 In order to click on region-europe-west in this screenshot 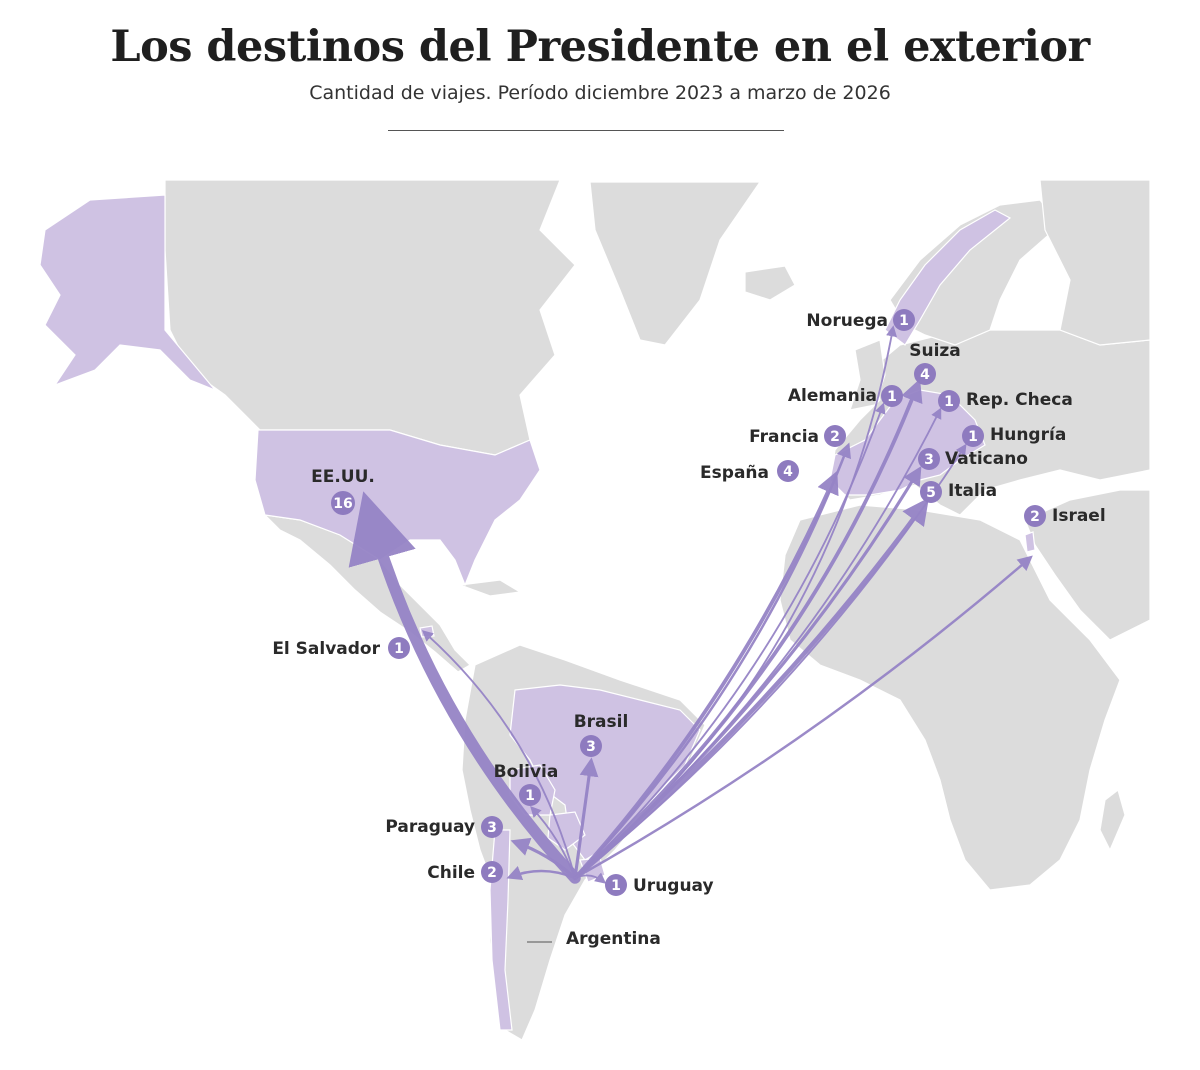, I will do `click(907, 442)`.